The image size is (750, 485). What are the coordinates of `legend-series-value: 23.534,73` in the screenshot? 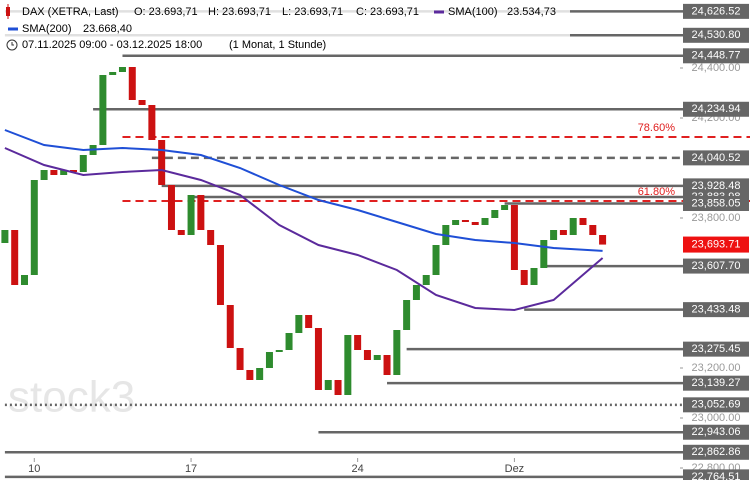 It's located at (531, 12).